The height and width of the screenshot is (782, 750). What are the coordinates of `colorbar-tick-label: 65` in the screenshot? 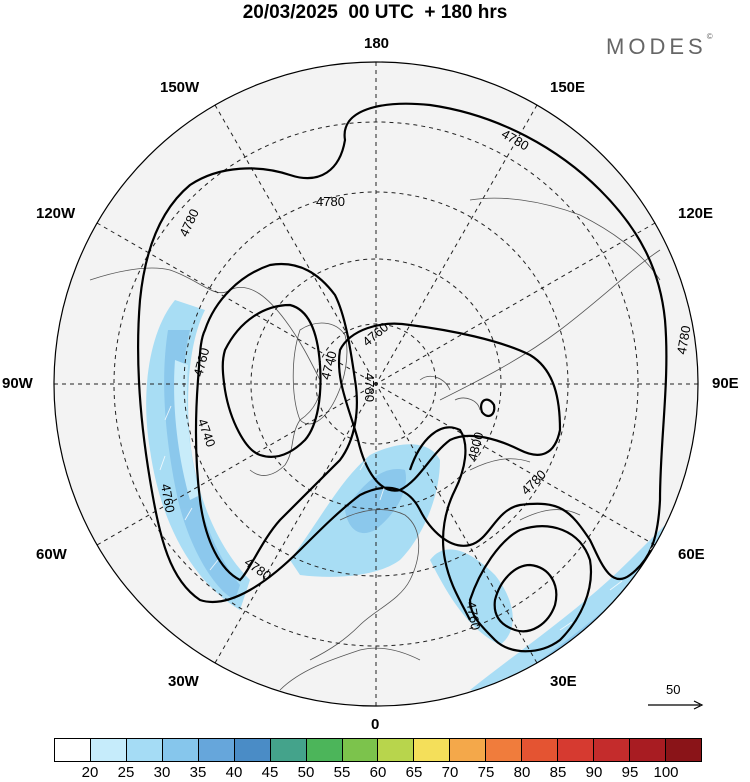 It's located at (414, 772).